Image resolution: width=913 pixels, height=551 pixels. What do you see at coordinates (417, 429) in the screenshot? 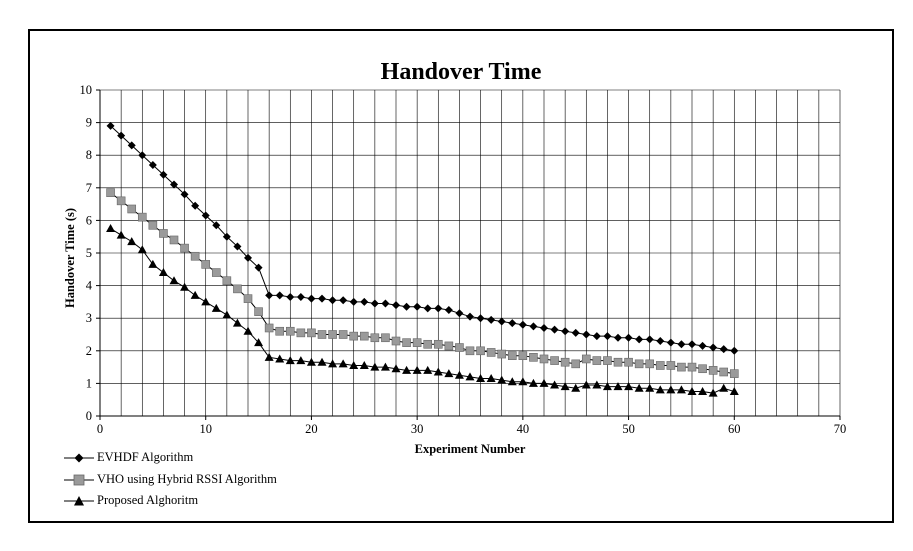
I see `x-tick-label: 30` at bounding box center [417, 429].